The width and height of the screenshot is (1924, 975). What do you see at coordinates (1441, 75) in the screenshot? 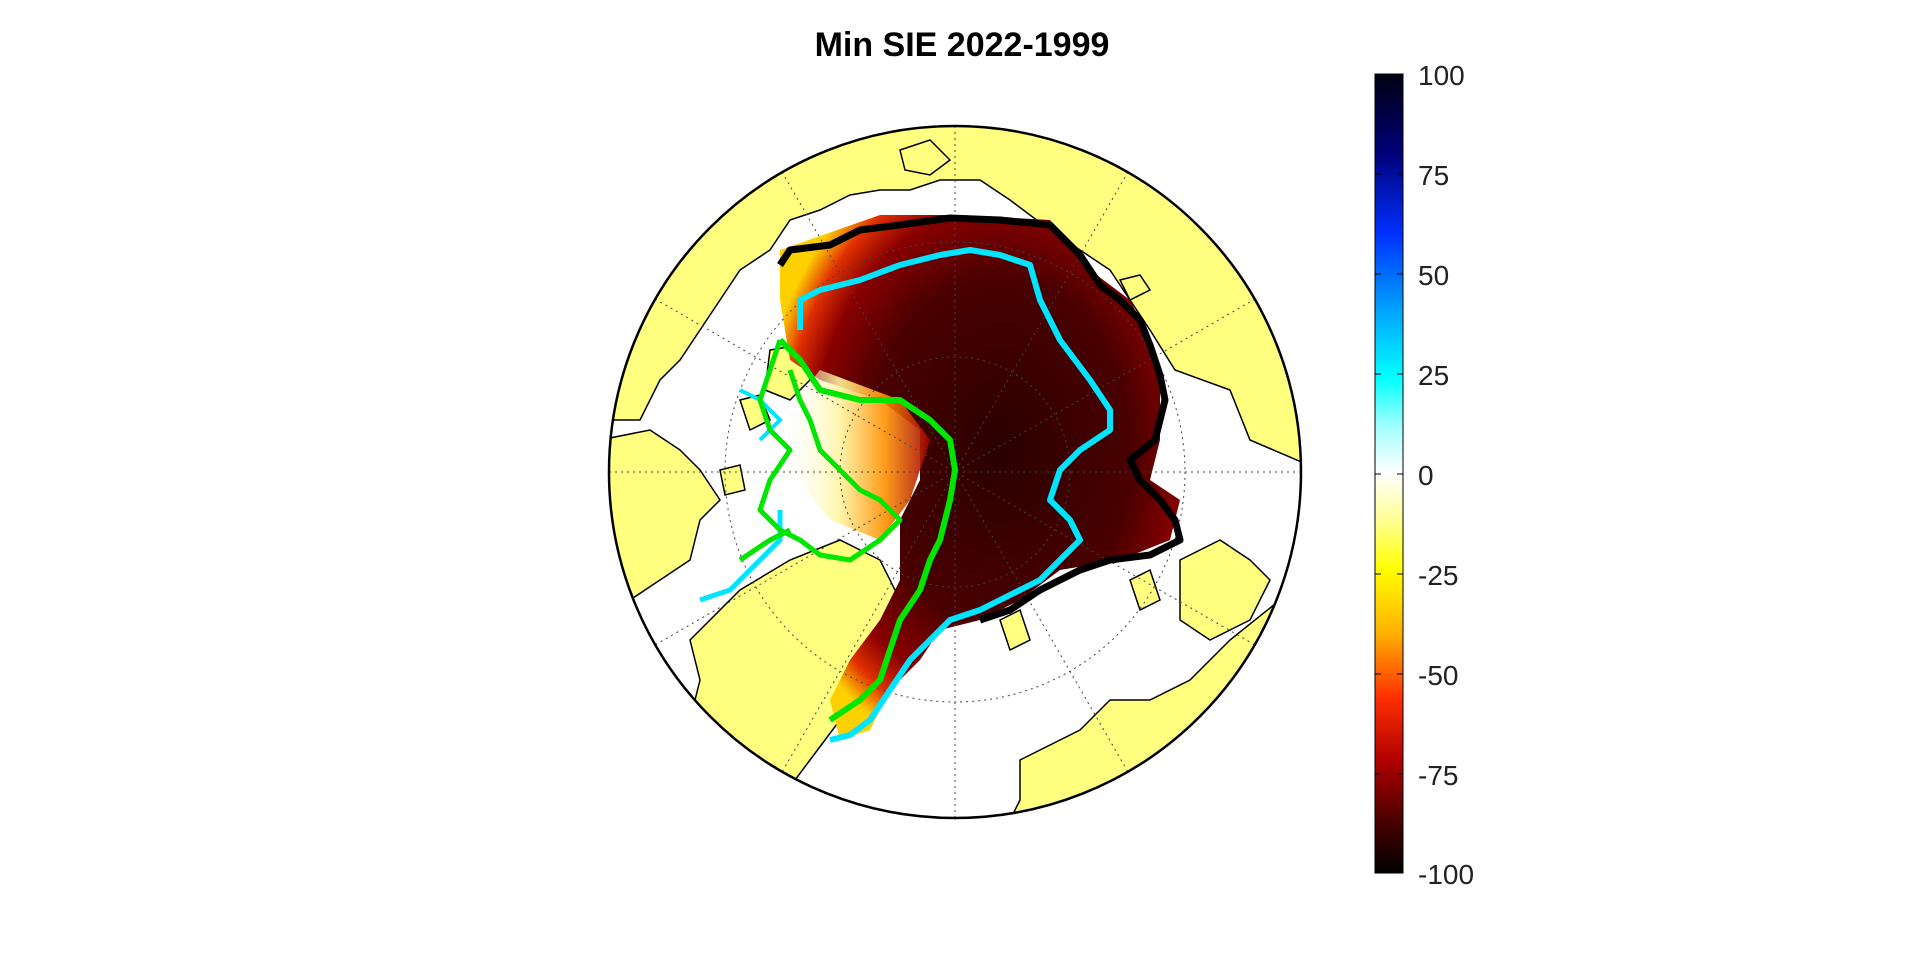
I see `colorbar-tick-label: 100` at bounding box center [1441, 75].